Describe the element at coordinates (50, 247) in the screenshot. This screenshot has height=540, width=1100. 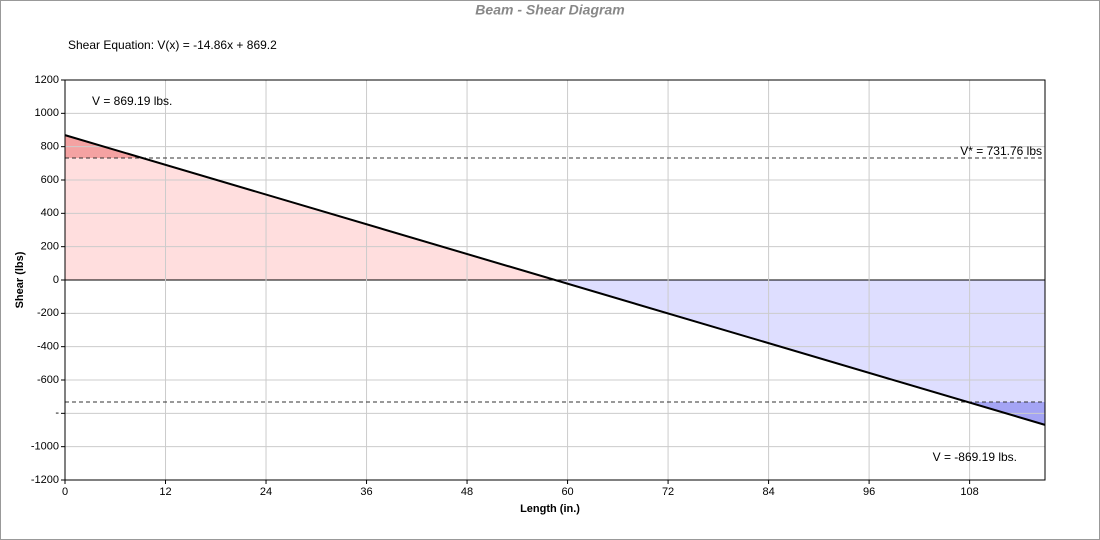
I see `y-tick-label: 200` at that location.